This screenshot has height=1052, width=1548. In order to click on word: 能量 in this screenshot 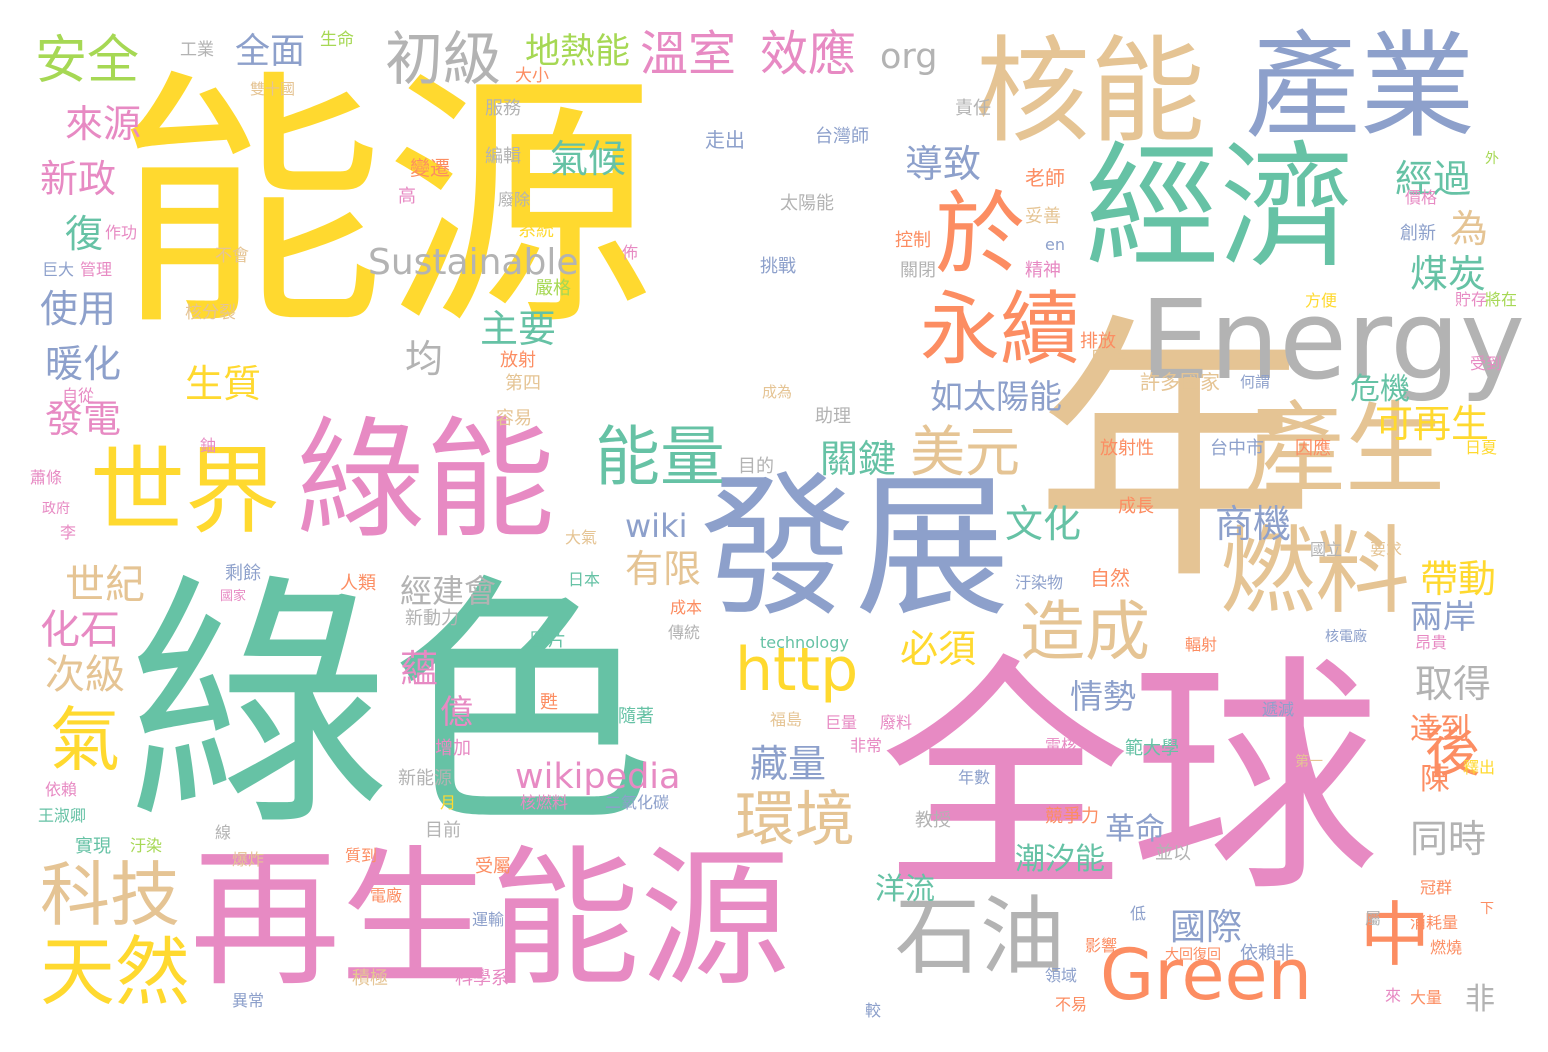, I will do `click(660, 457)`.